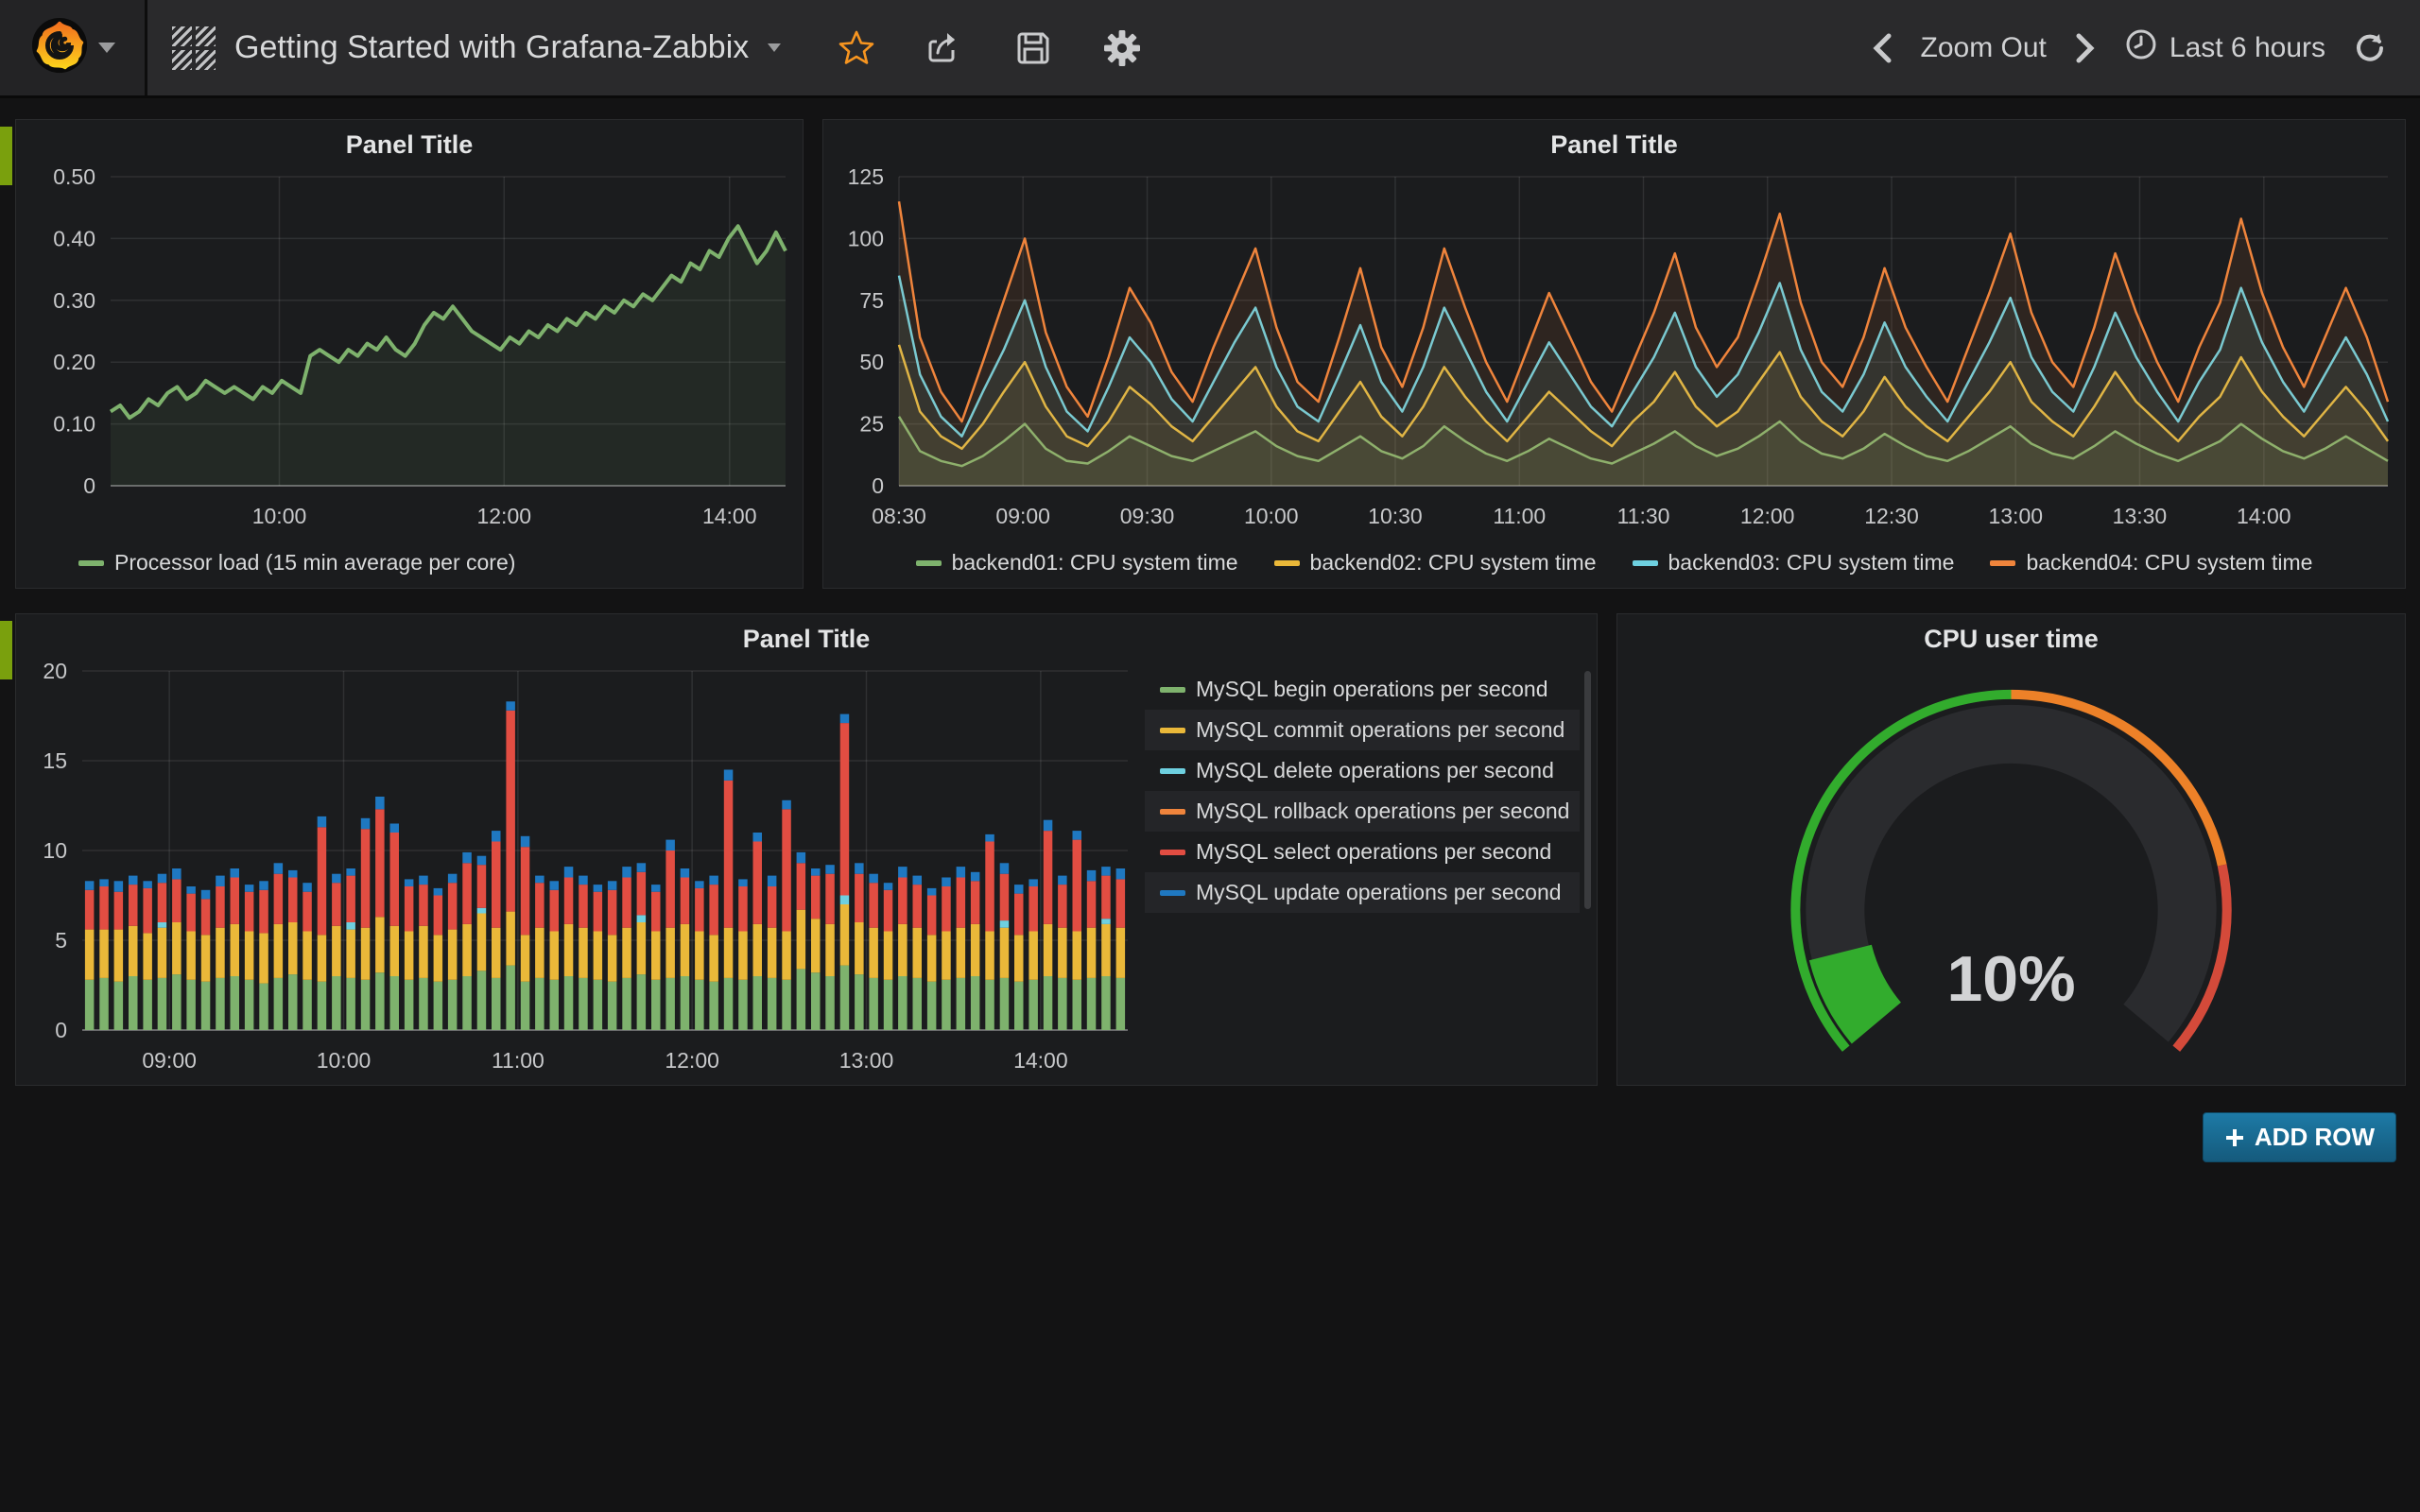 The height and width of the screenshot is (1512, 2420). What do you see at coordinates (871, 300) in the screenshot?
I see `svg-text: 75` at bounding box center [871, 300].